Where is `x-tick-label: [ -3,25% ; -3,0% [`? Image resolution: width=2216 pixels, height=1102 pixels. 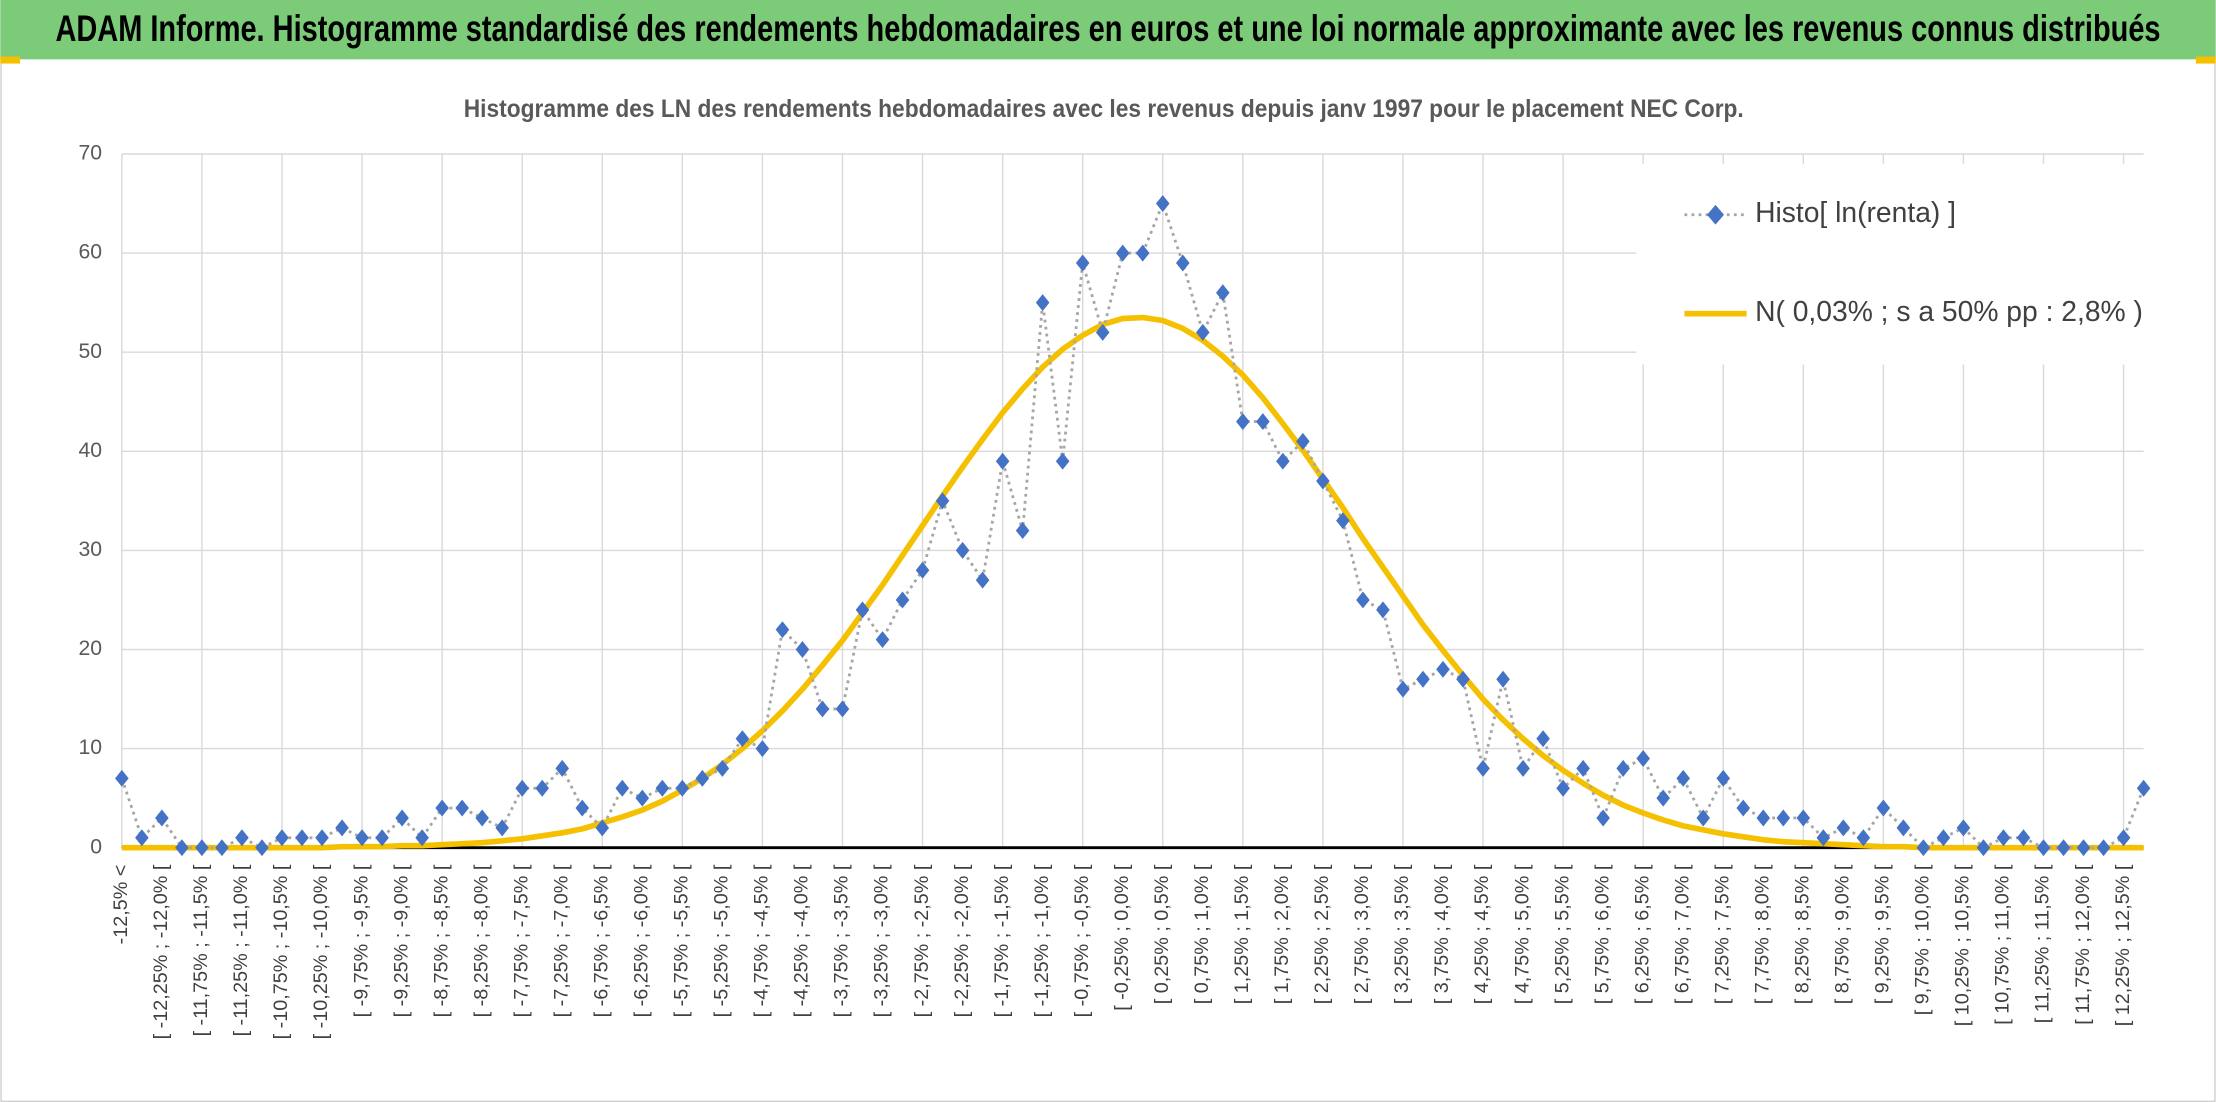
x-tick-label: [ -3,25% ; -3,0% [ is located at coordinates (882, 940).